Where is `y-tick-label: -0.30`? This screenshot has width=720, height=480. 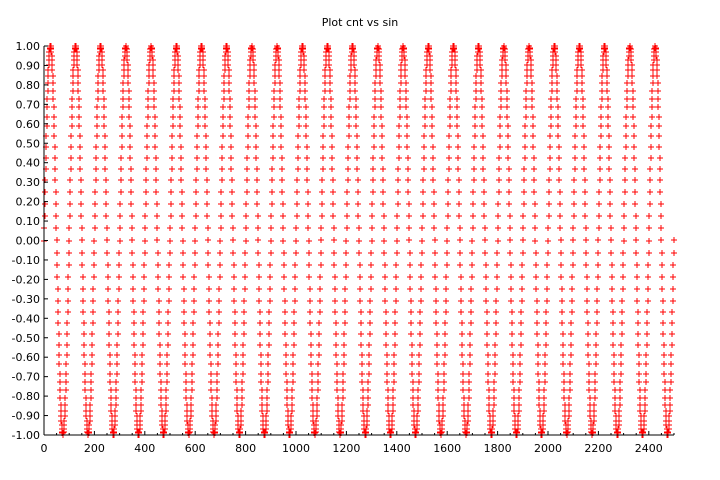
y-tick-label: -0.30 is located at coordinates (26, 299).